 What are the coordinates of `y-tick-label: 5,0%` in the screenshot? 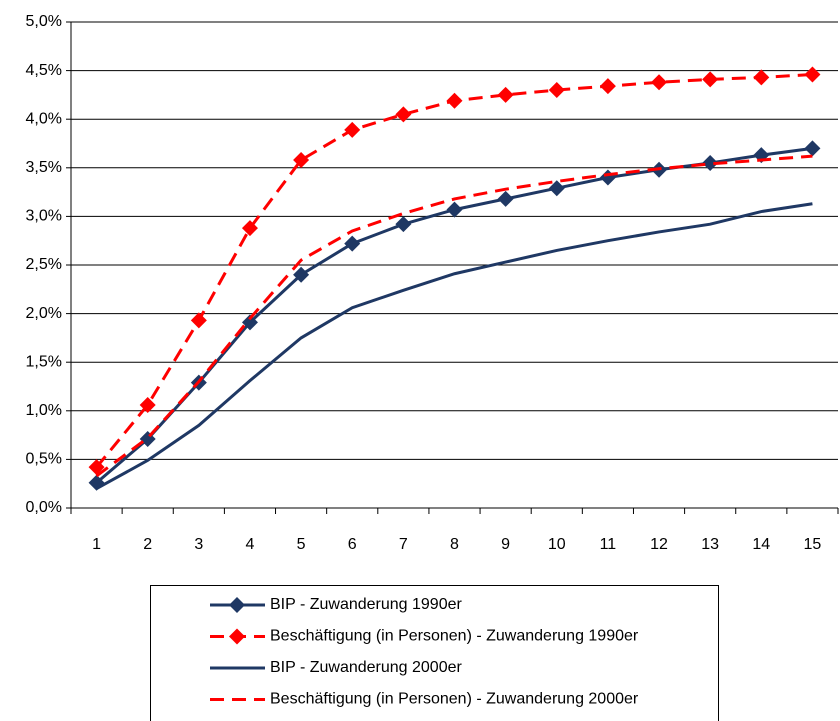 It's located at (44, 21).